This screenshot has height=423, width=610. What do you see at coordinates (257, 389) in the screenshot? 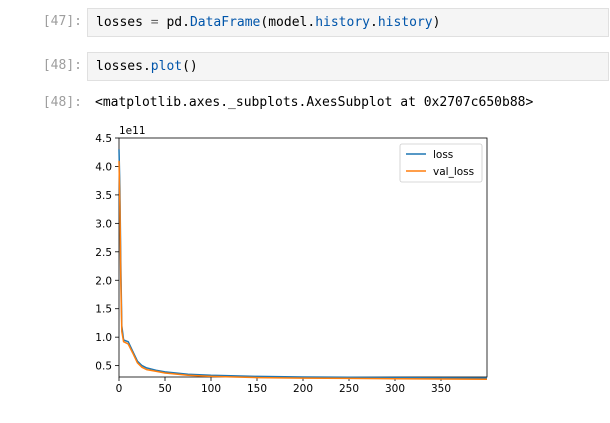
I see `x-tick-label: 150` at bounding box center [257, 389].